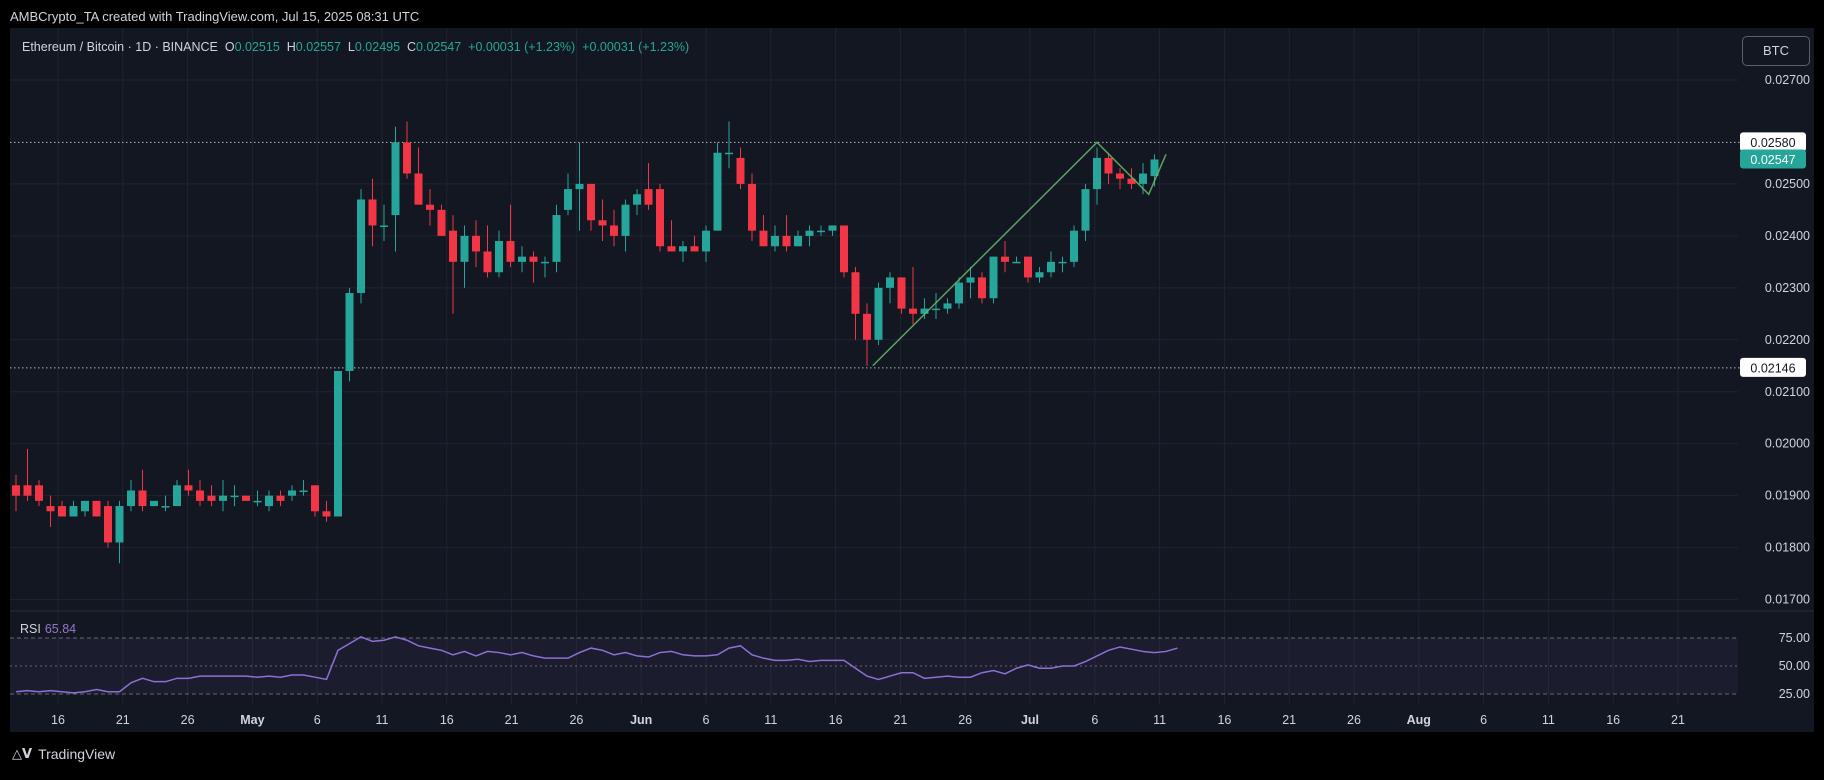 The image size is (1824, 780). I want to click on tradingview-logo: △V TradingView, so click(63, 754).